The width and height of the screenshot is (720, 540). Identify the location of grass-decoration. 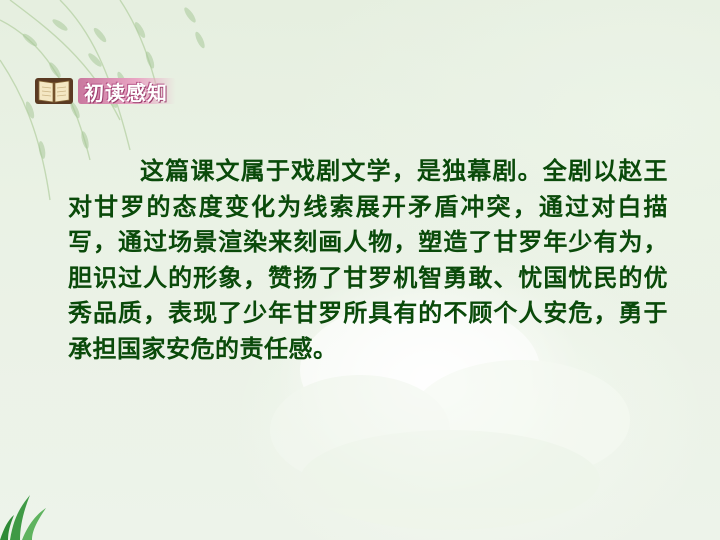
(23, 517).